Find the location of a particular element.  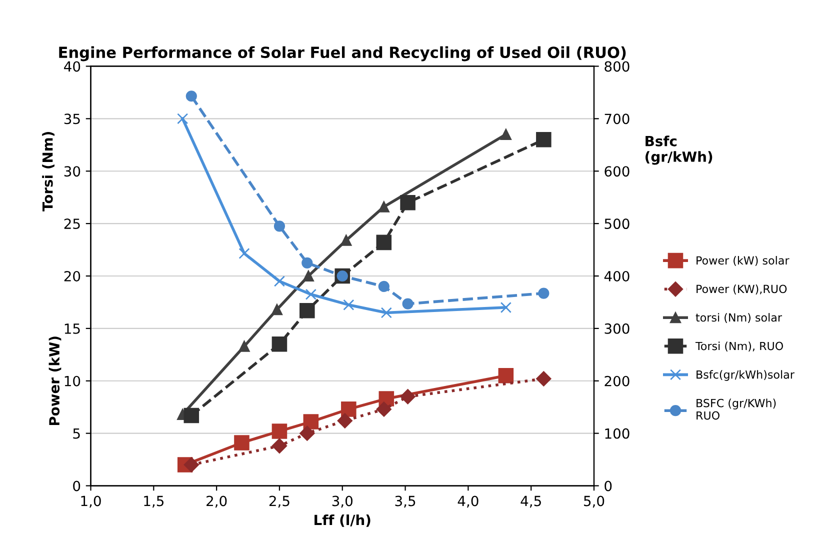

x-tick-label: 1,5 is located at coordinates (154, 502).